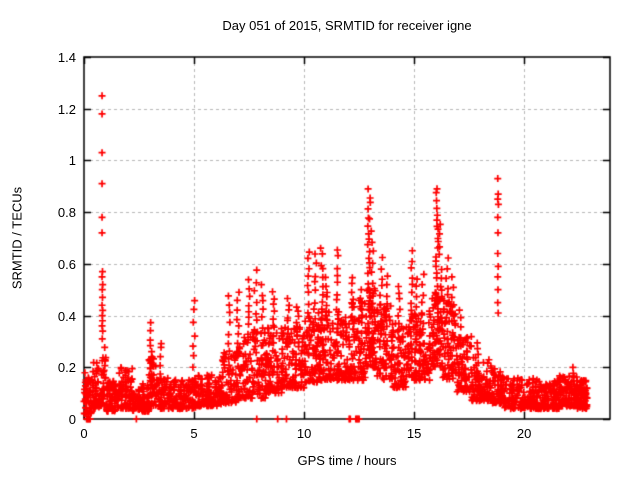 This screenshot has height=480, width=640. Describe the element at coordinates (304, 433) in the screenshot. I see `x-tick-label: 10` at that location.